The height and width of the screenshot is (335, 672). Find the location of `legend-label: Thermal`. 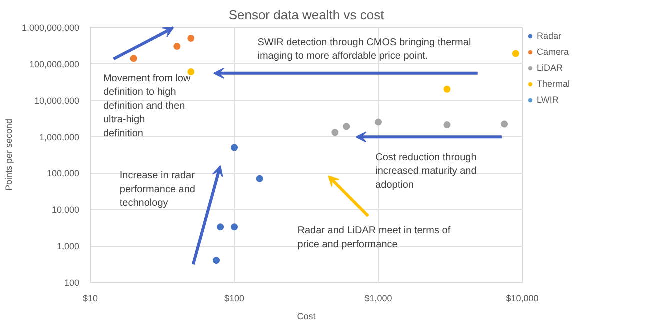

legend-label: Thermal is located at coordinates (553, 84).